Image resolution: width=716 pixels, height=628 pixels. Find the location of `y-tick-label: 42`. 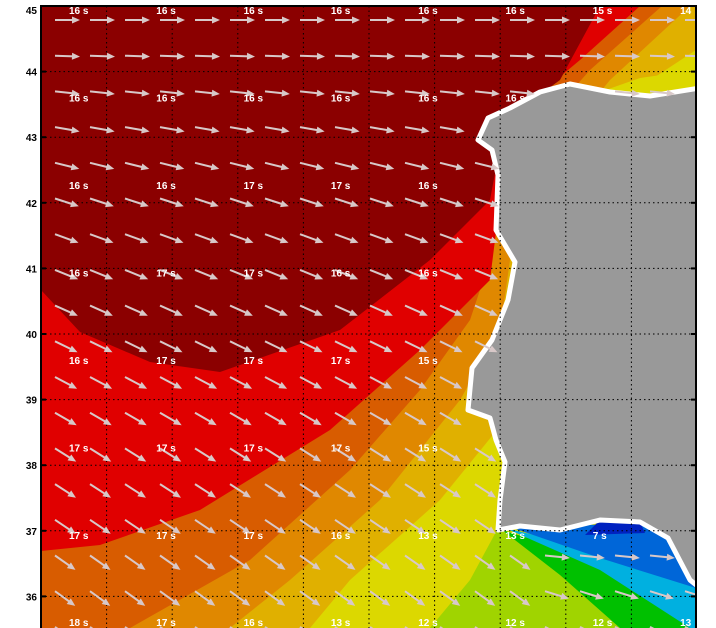

y-tick-label: 42 is located at coordinates (32, 204).